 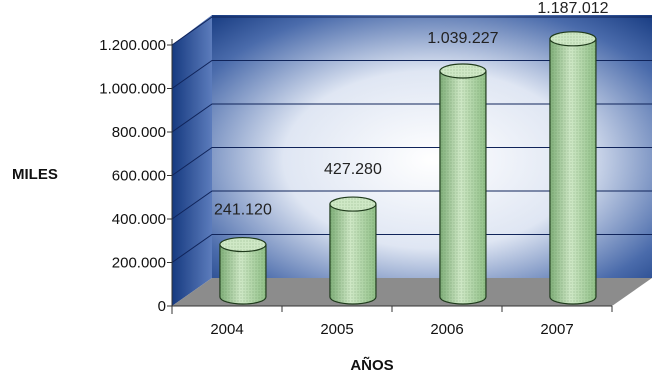 What do you see at coordinates (139, 263) in the screenshot?
I see `y-tick-label: 200.000` at bounding box center [139, 263].